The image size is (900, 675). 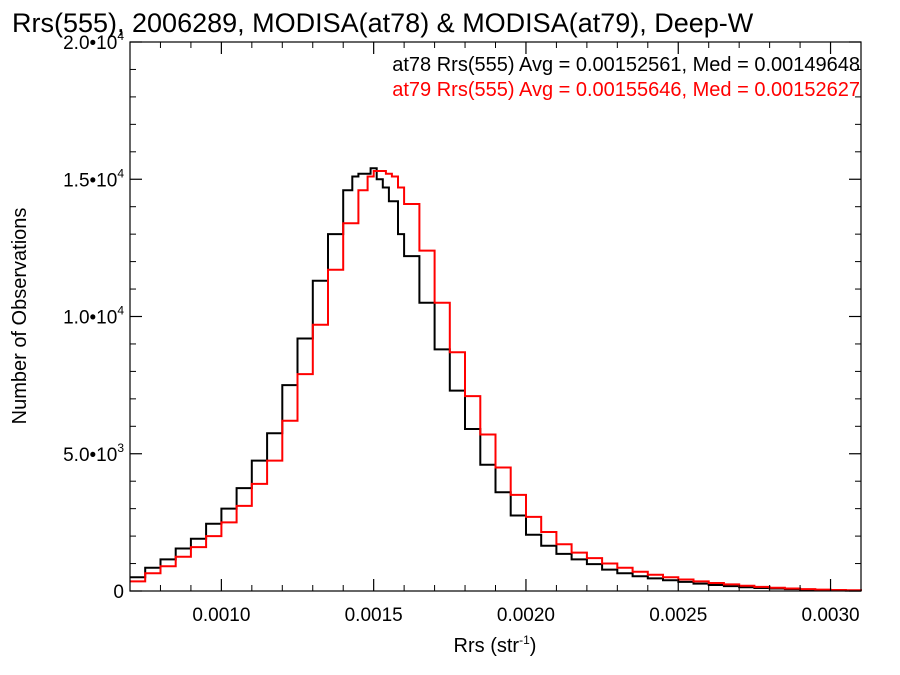 What do you see at coordinates (93, 178) in the screenshot?
I see `y-tick-label: 1.5•104` at bounding box center [93, 178].